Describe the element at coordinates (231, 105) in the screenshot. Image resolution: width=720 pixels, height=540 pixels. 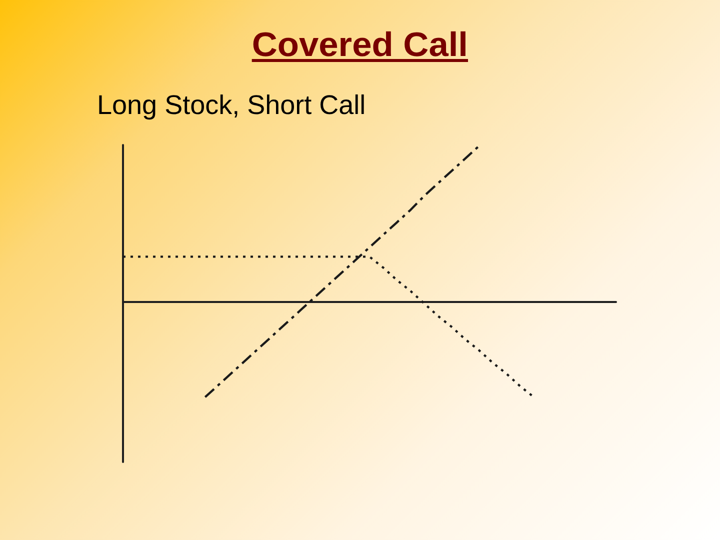
I see `chart-subtitle: Long Stock, Short Call` at that location.